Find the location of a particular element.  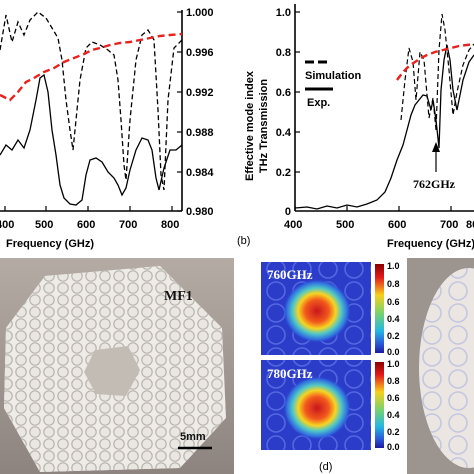

panel-b-legend-exp: Exp. is located at coordinates (318, 103).